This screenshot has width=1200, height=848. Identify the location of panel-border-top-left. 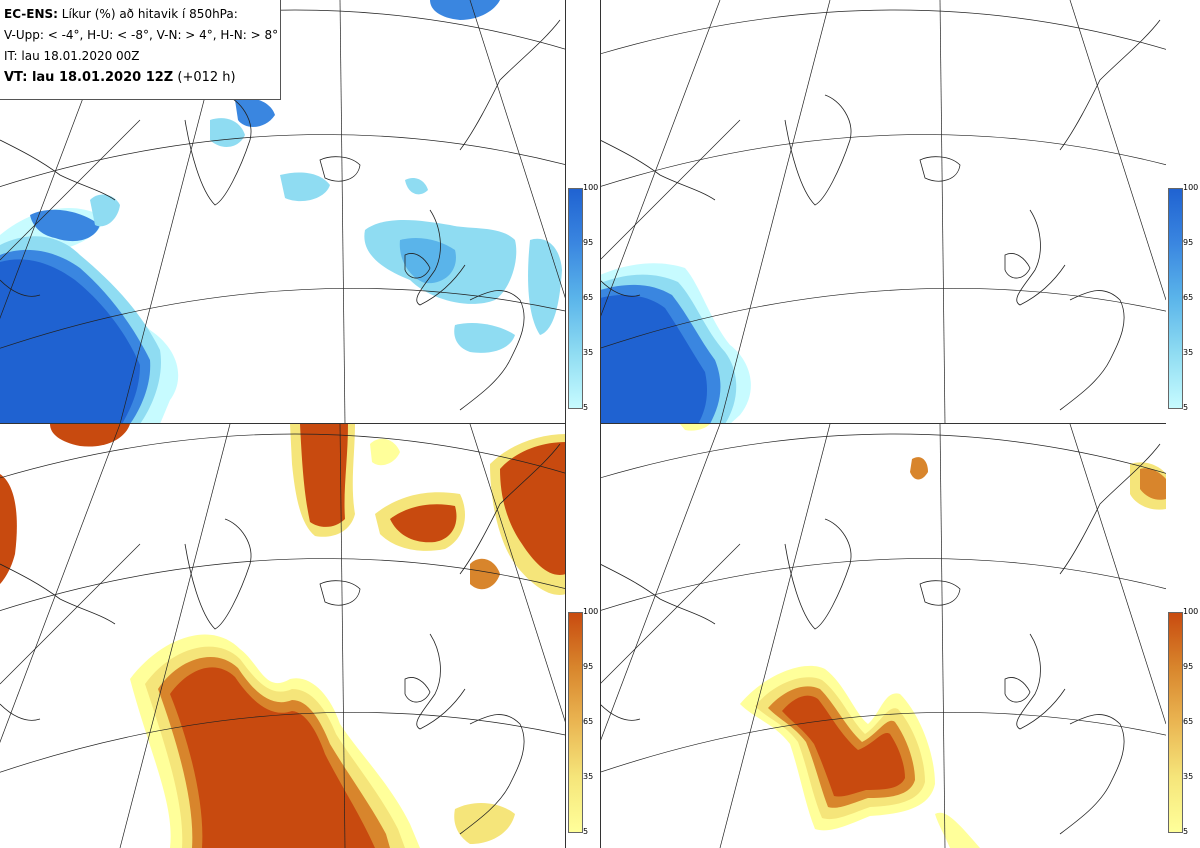
(283, 423).